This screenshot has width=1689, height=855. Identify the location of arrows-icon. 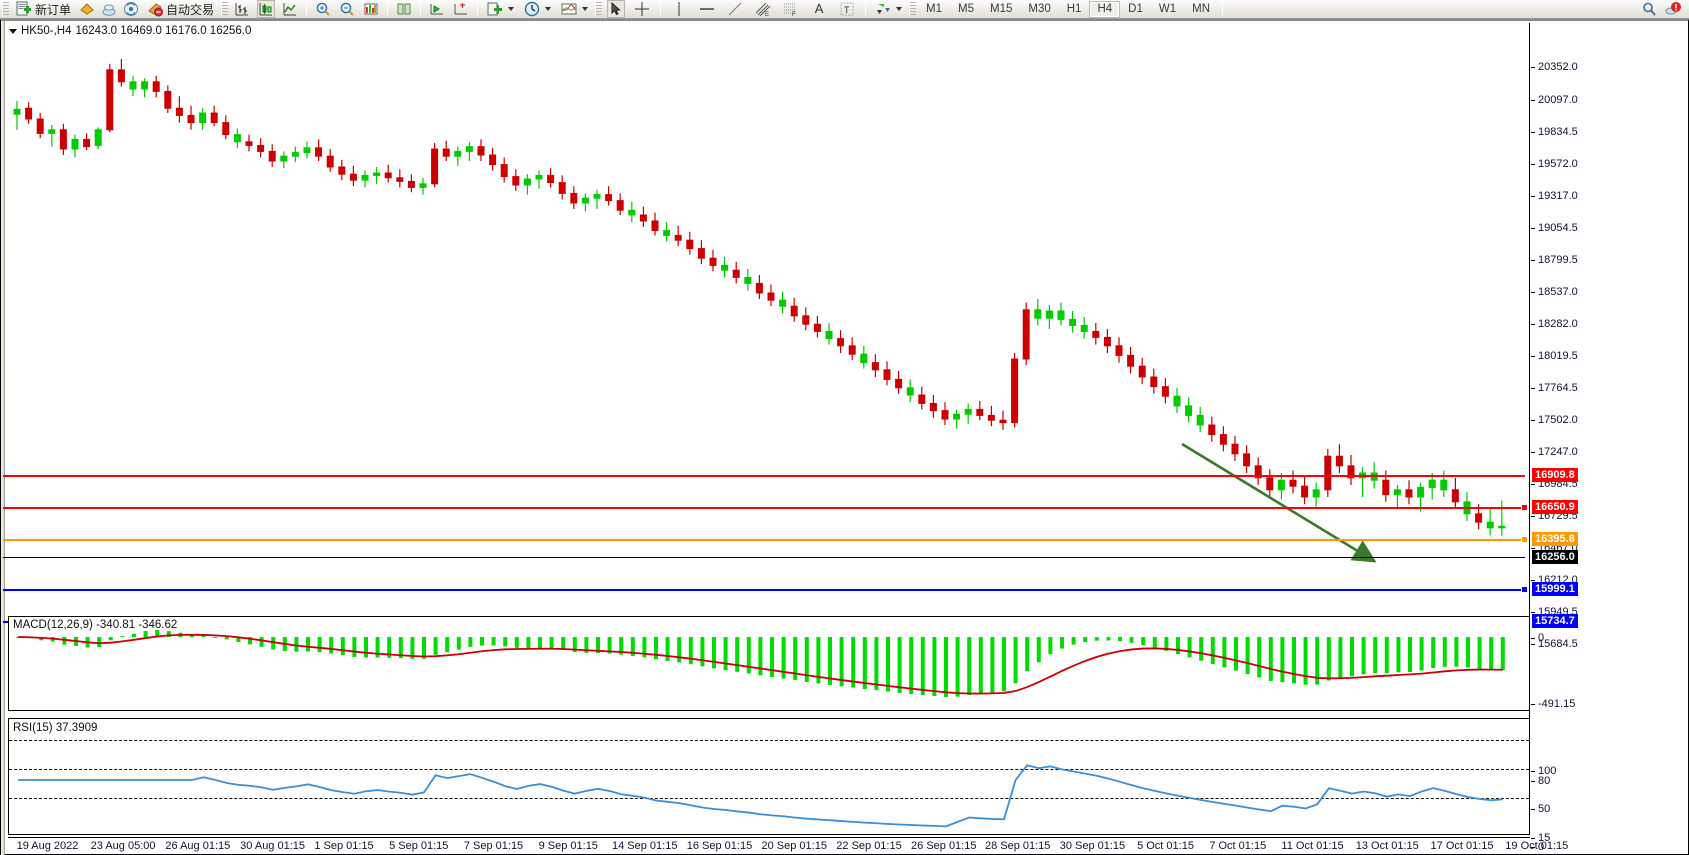
(883, 9).